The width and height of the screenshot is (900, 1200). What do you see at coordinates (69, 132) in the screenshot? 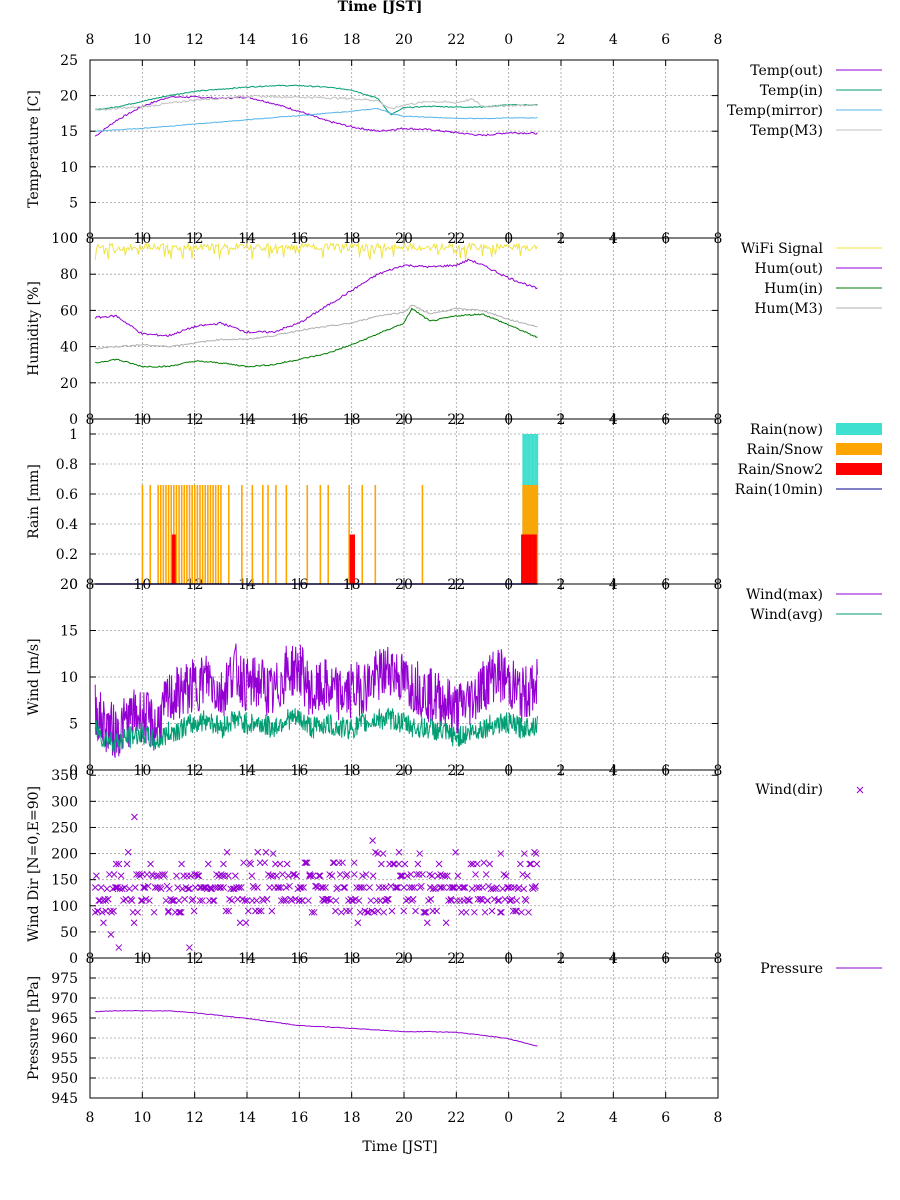
I see `y-tick-label: 15` at bounding box center [69, 132].